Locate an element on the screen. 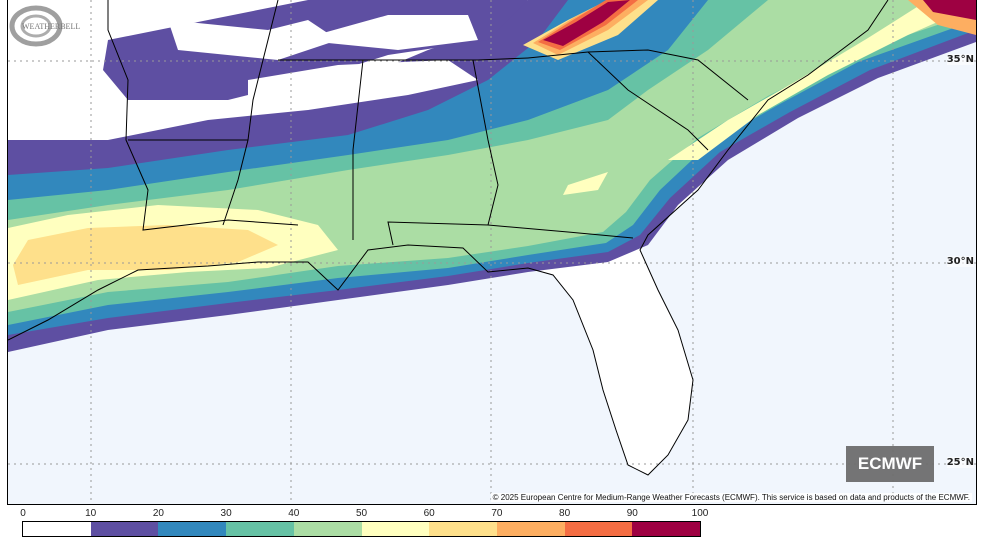 This screenshot has height=552, width=983. colorbar-tick-label: 10 is located at coordinates (91, 513).